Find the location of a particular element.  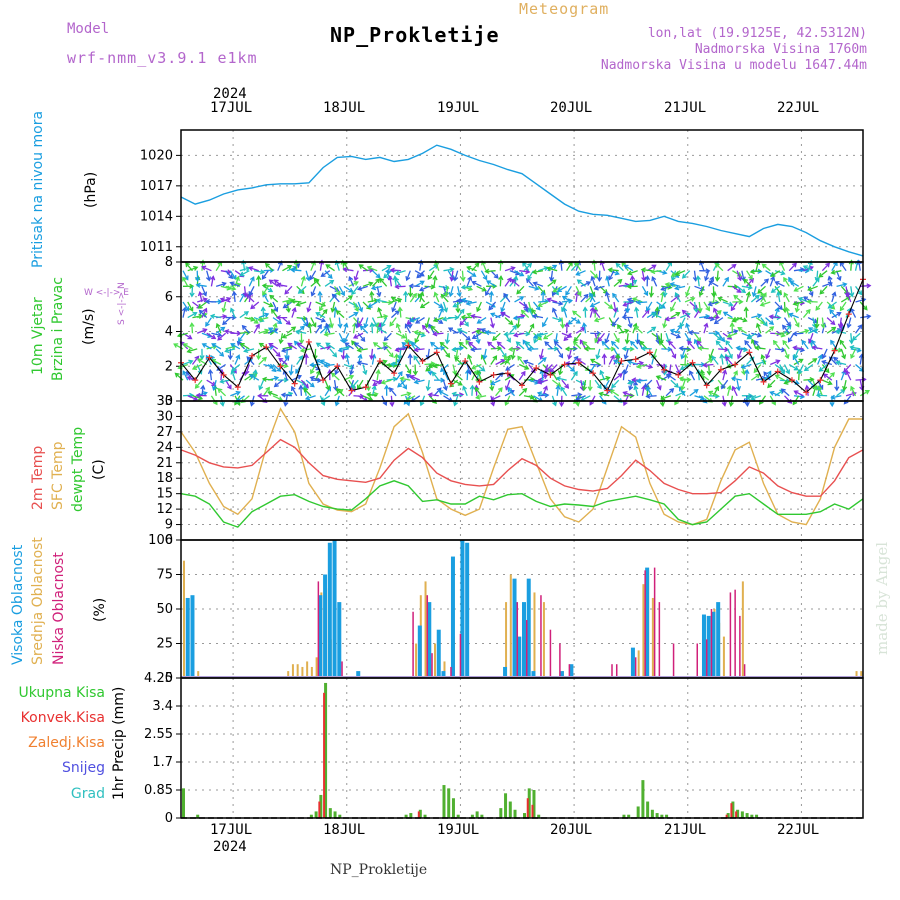

date-top-1: 17JUL is located at coordinates (231, 108).